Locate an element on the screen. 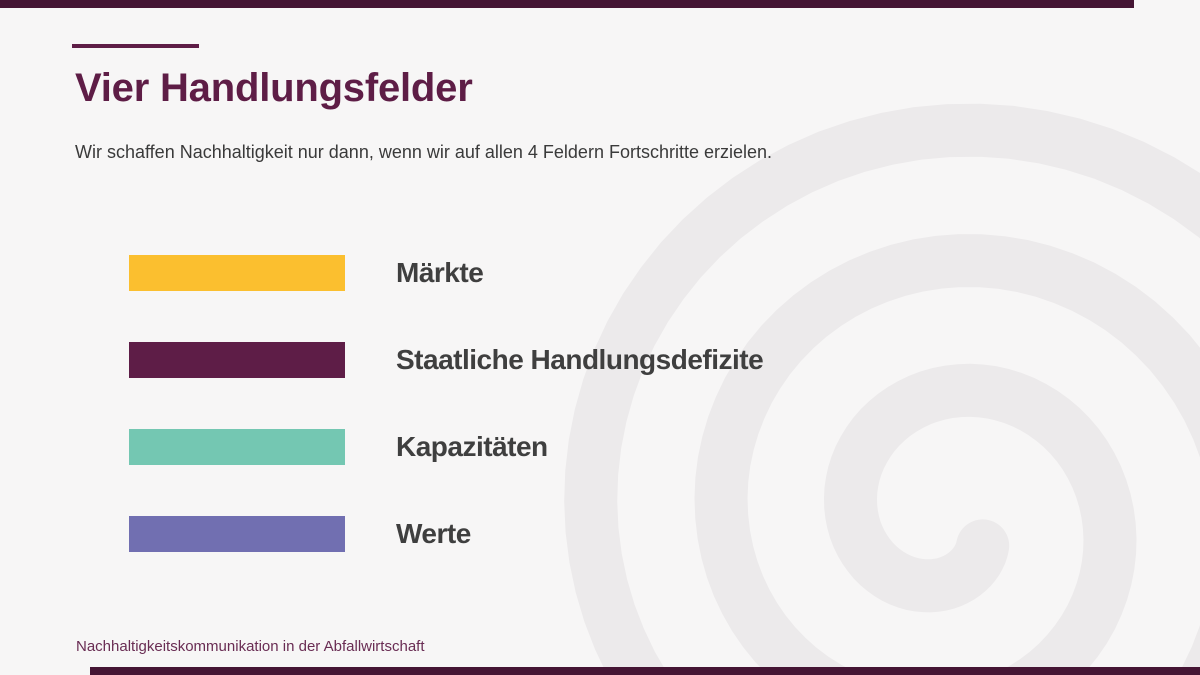 This screenshot has height=675, width=1200. bottom-edge-bar is located at coordinates (645, 671).